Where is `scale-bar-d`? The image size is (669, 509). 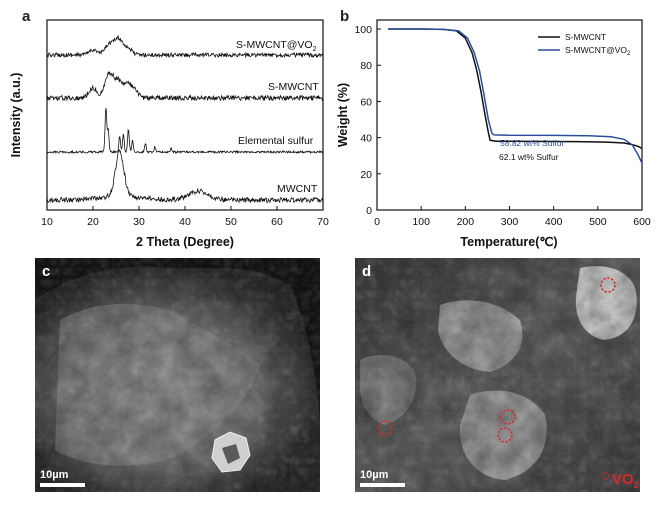 scale-bar-d is located at coordinates (382, 485).